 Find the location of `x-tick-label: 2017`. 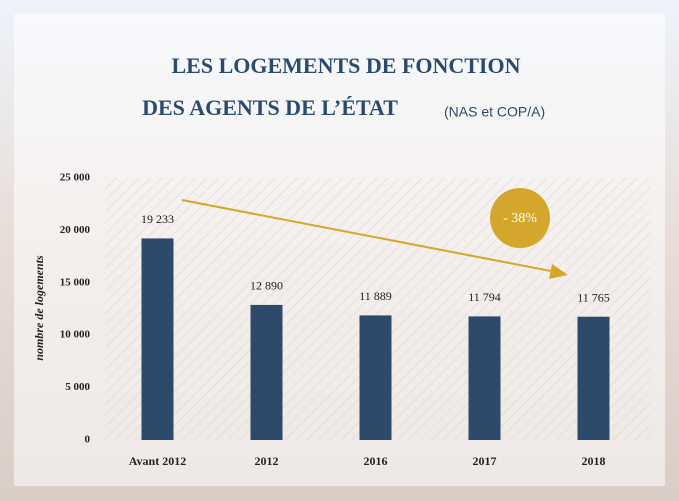

x-tick-label: 2017 is located at coordinates (485, 461).